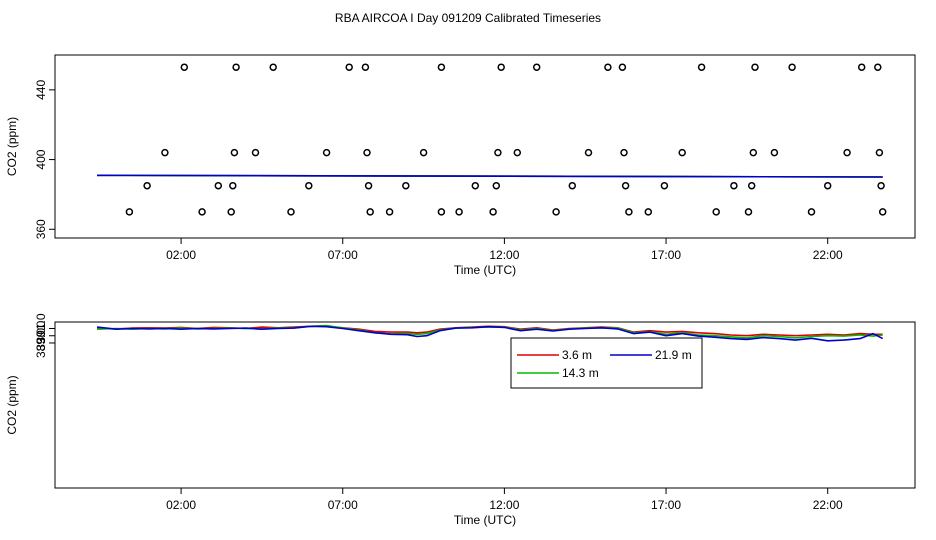  I want to click on series-line-21-9-m, so click(490, 333).